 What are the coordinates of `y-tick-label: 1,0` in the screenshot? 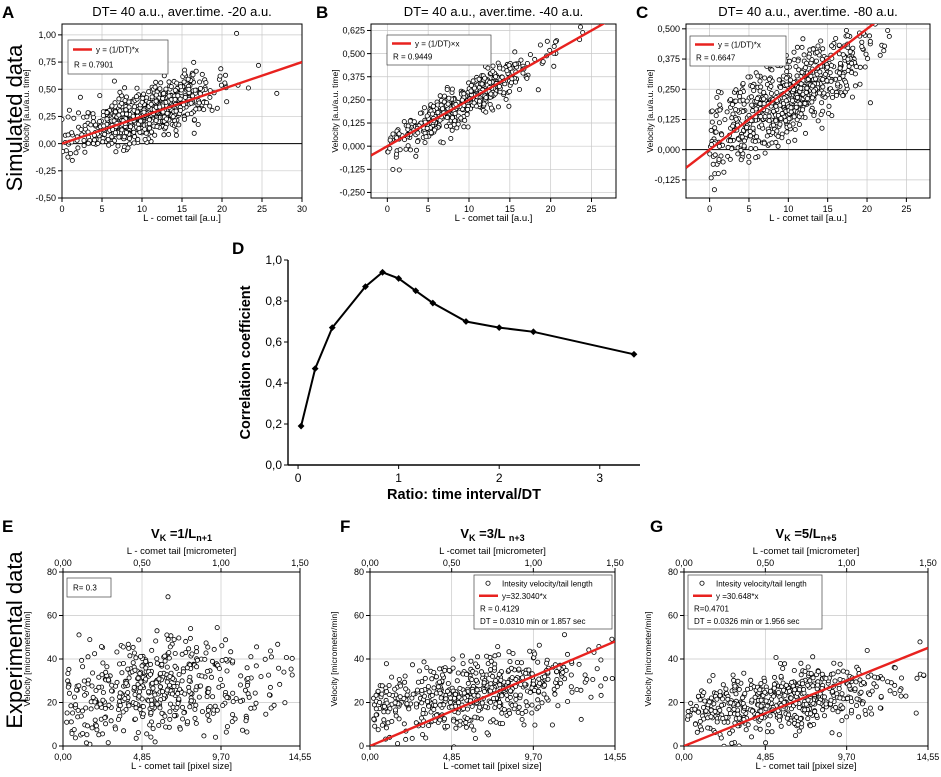 It's located at (273, 260).